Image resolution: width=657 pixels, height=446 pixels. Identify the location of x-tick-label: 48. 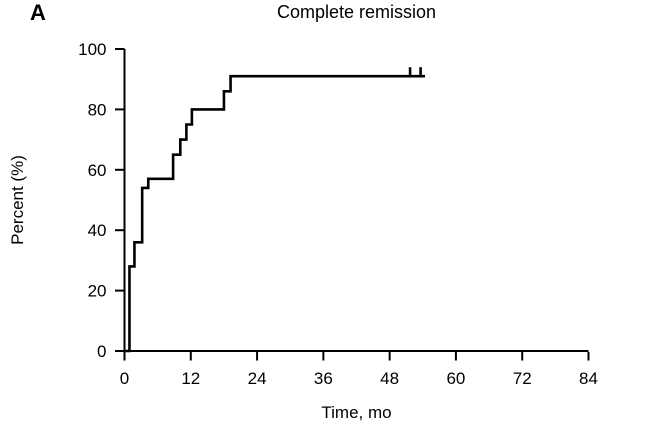
(389, 378).